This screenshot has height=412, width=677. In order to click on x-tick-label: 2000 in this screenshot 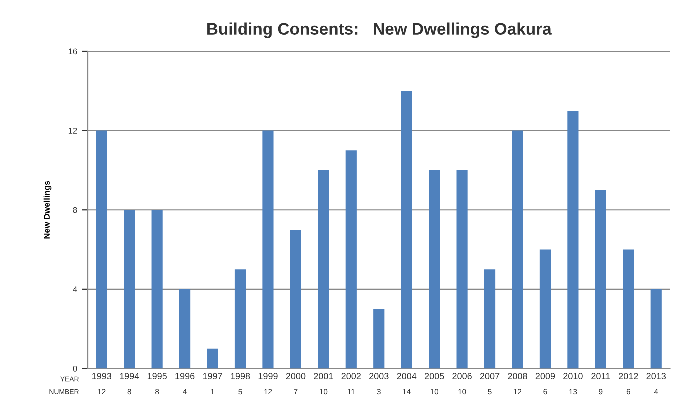, I will do `click(296, 376)`.